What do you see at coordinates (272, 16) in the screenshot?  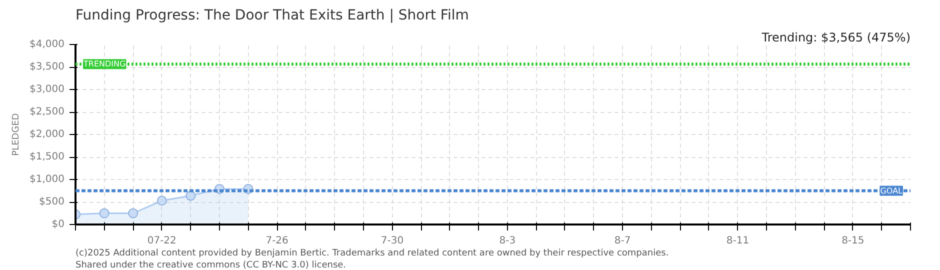 I see `chart-title: Funding Progress: The Door That Exits Earth | Short Film` at bounding box center [272, 16].